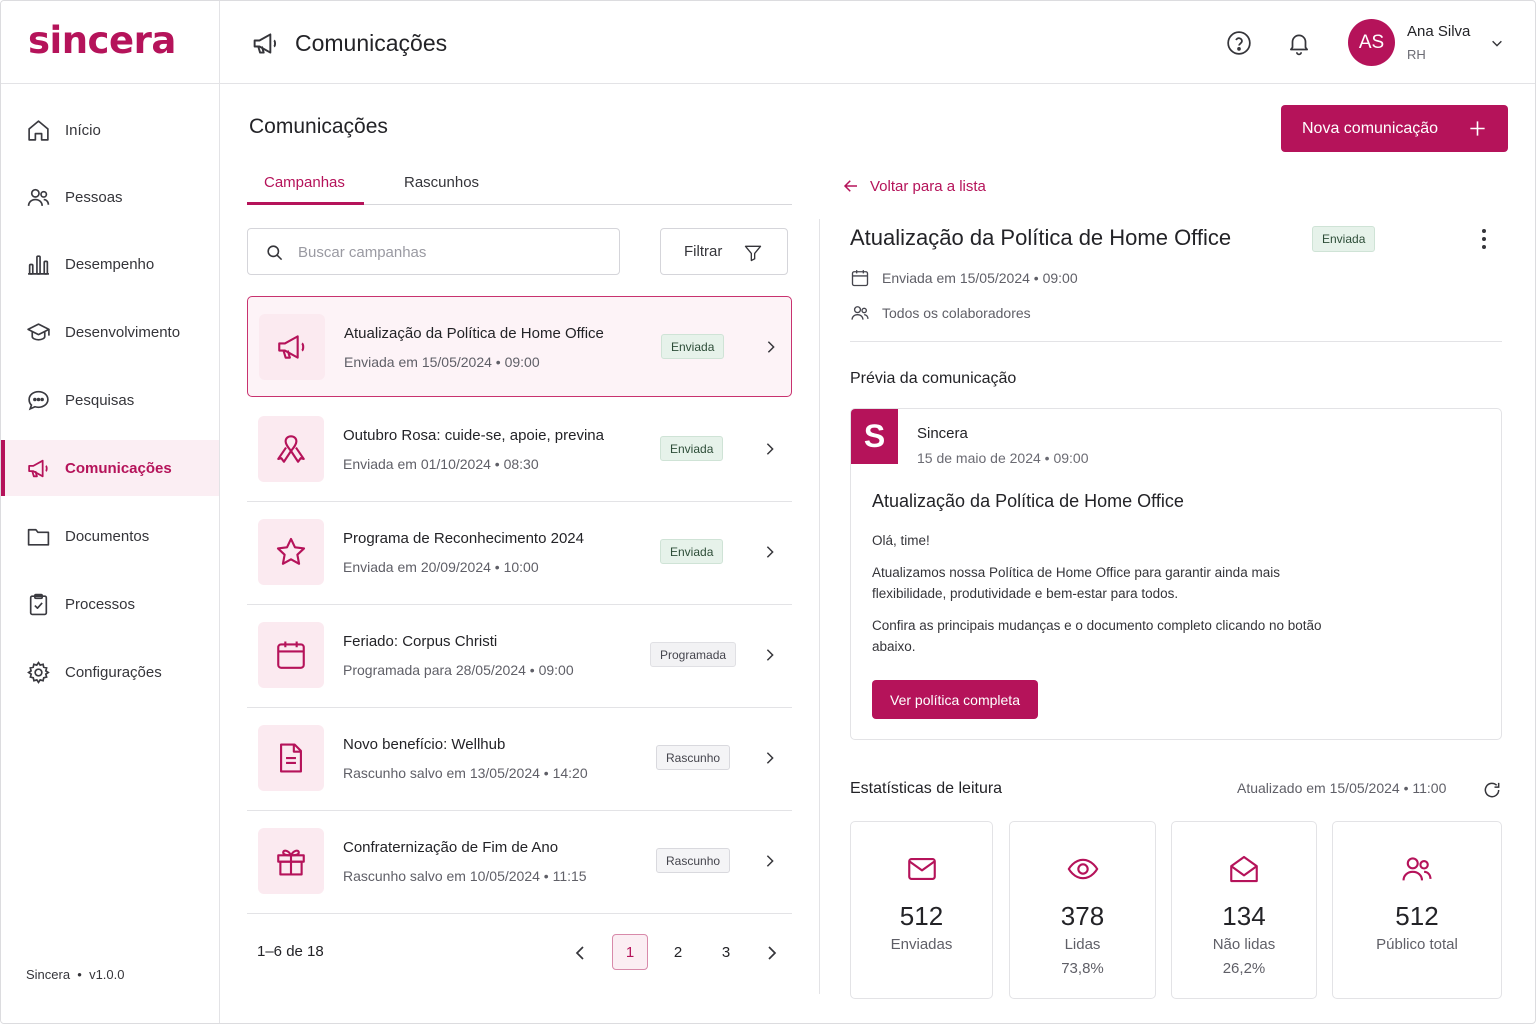  Describe the element at coordinates (290, 951) in the screenshot. I see `pagination-info: 1–6 de 18` at that location.